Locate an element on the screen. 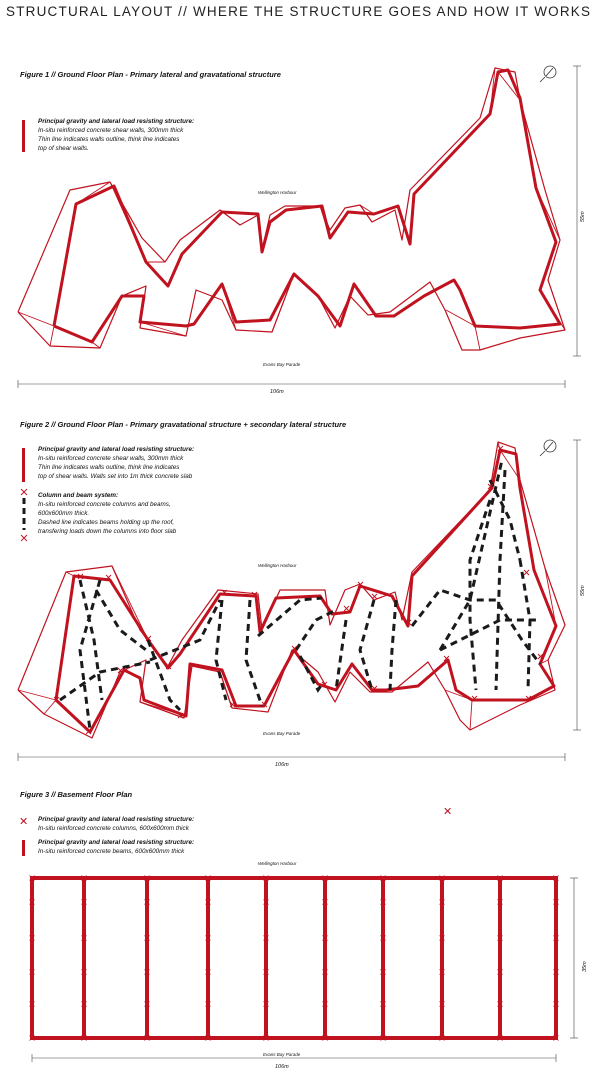 Image resolution: width=608 pixels, height=1080 pixels. figure-3-basement-grid is located at coordinates (294, 958).